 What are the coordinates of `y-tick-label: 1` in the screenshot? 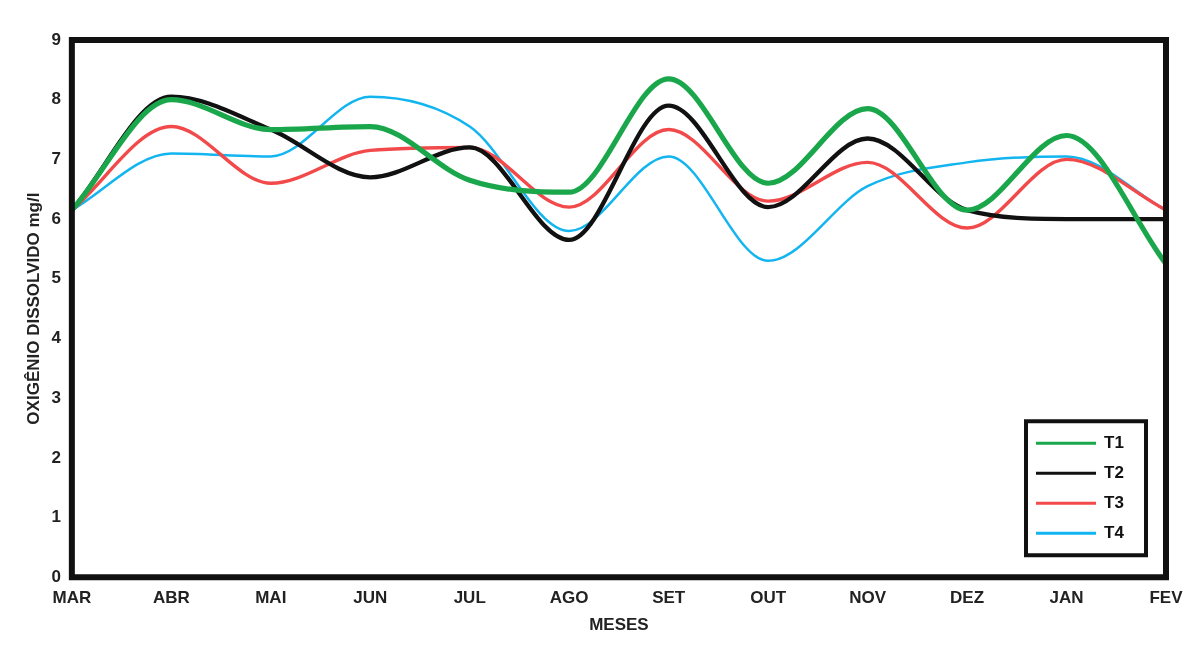 It's located at (56, 517).